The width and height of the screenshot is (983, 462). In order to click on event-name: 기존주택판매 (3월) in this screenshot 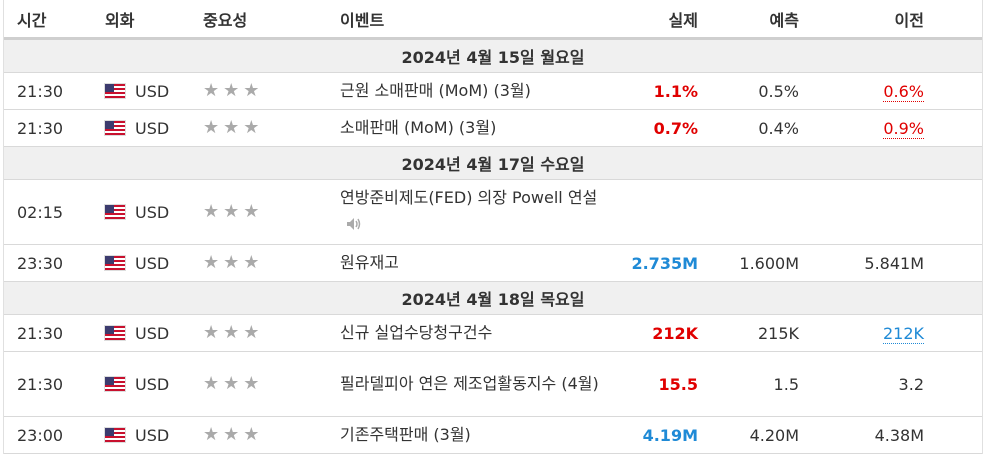, I will do `click(475, 435)`.